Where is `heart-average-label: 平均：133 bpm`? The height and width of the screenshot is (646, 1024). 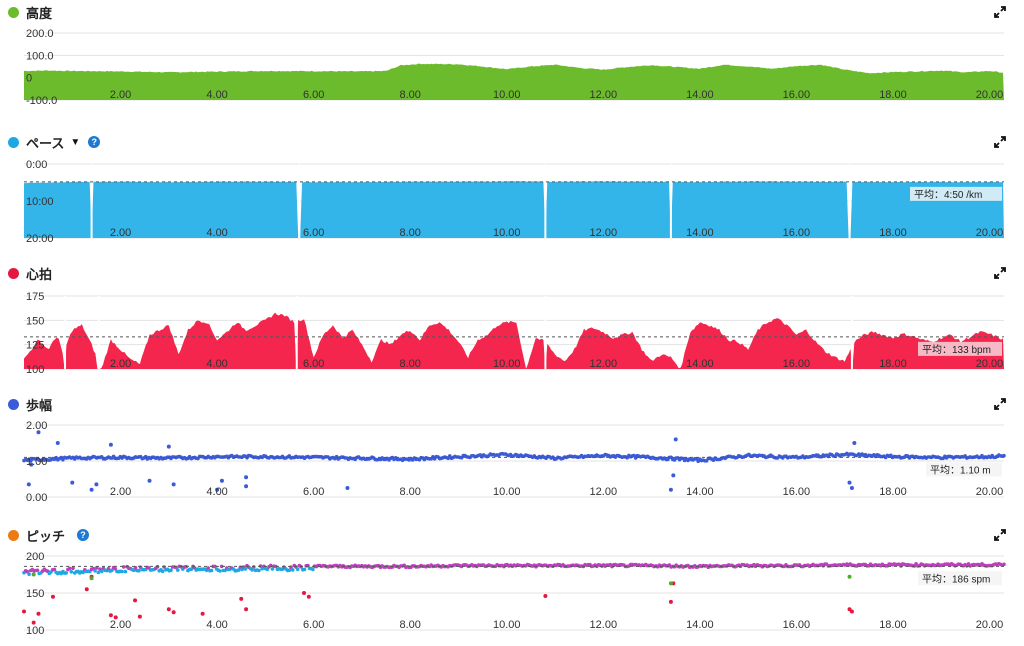
heart-average-label: 平均：133 bpm is located at coordinates (956, 350).